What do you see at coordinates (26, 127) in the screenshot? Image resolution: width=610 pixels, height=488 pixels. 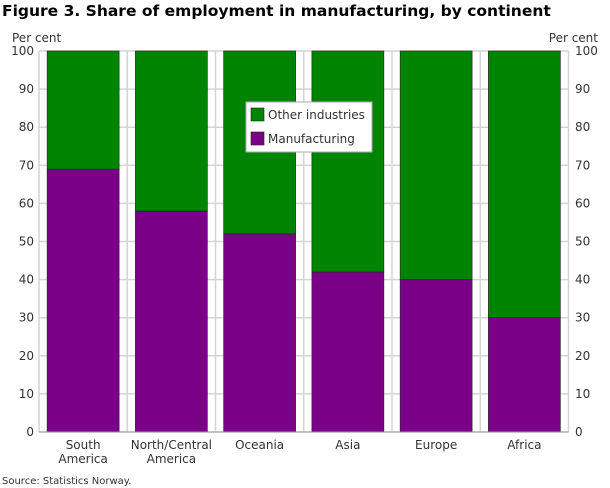 I see `y-tick-label-left: 80` at bounding box center [26, 127].